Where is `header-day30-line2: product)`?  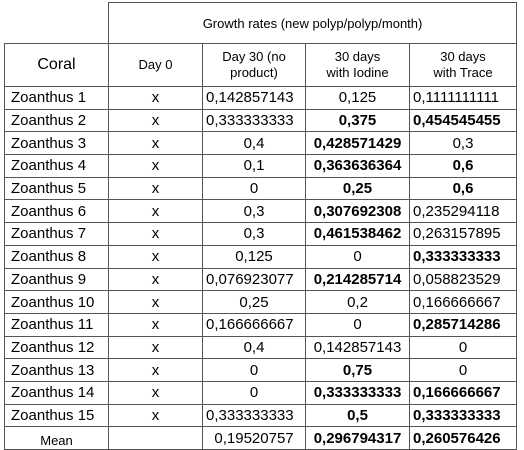
header-day30-line2: product) is located at coordinates (254, 72).